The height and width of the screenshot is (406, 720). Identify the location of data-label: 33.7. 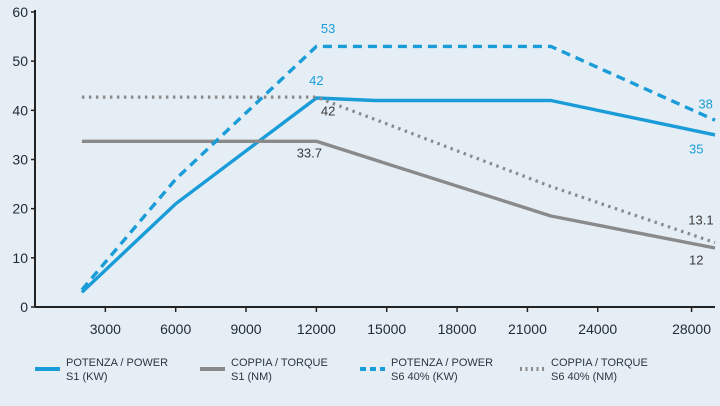
(309, 153).